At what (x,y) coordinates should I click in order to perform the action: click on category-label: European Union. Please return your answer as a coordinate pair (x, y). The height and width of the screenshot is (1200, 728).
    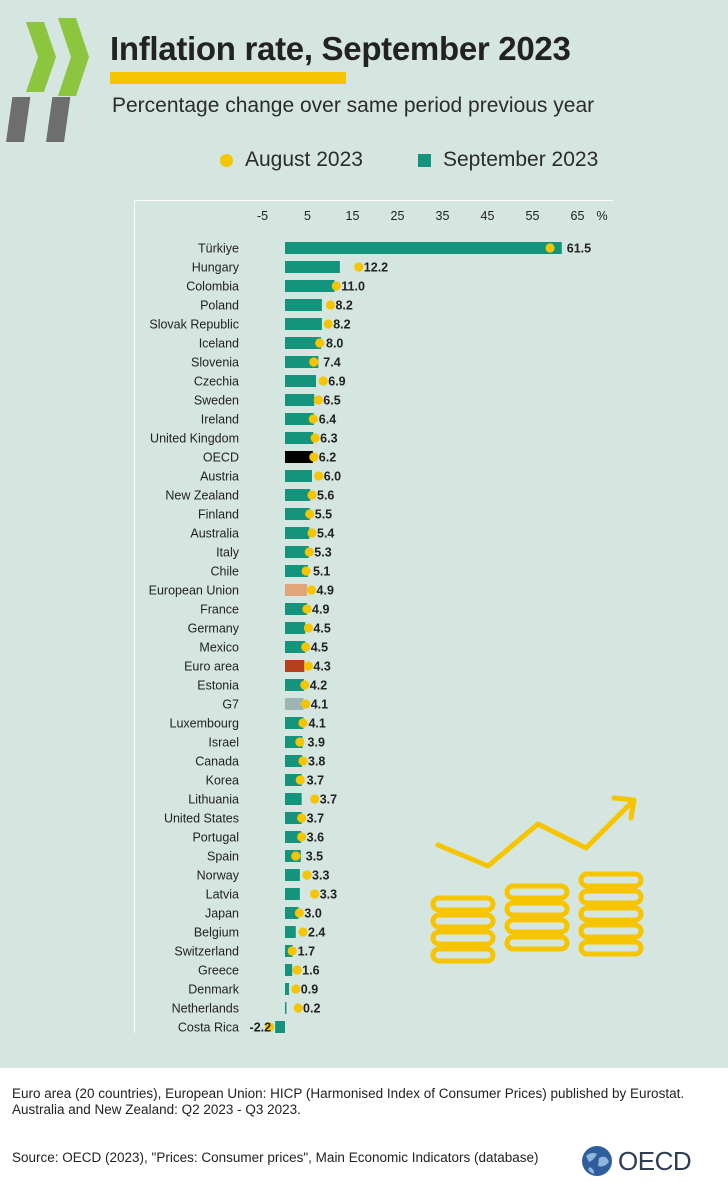
    Looking at the image, I should click on (194, 591).